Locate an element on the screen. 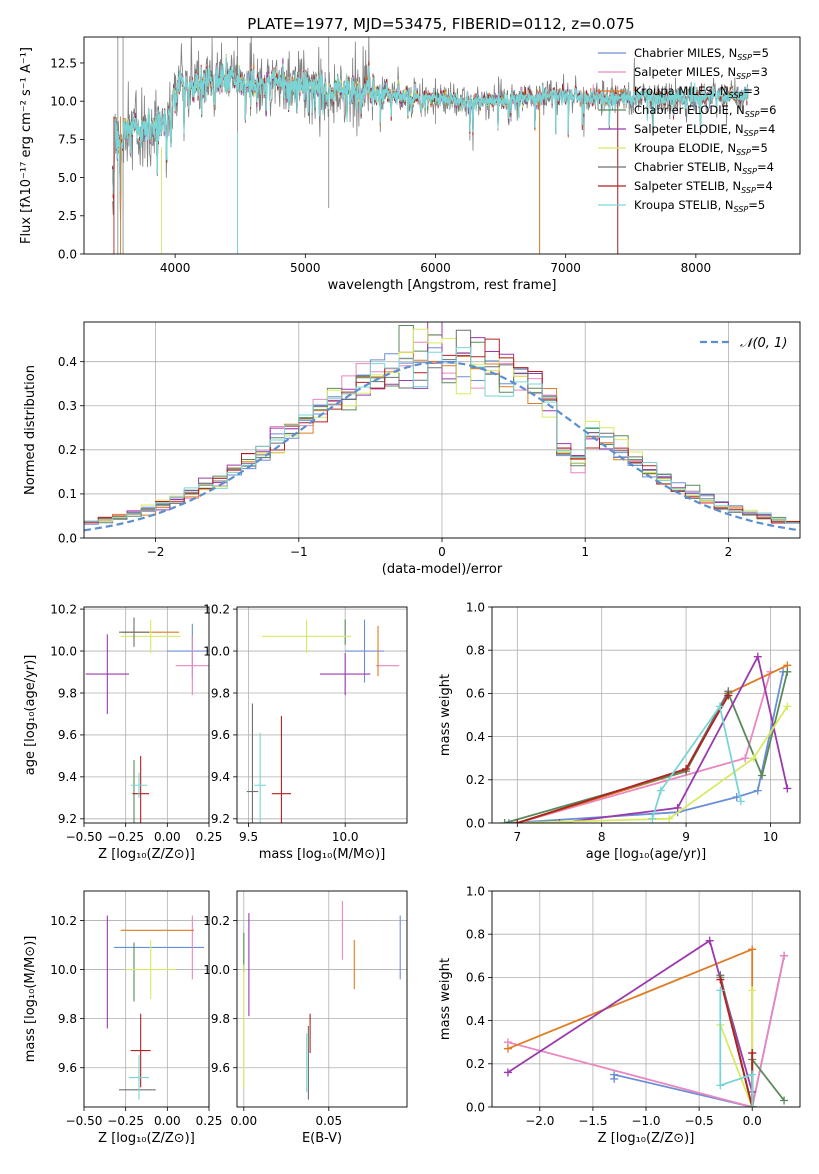  weight-vs-age-series-salpeter-elodie is located at coordinates (673, 737).